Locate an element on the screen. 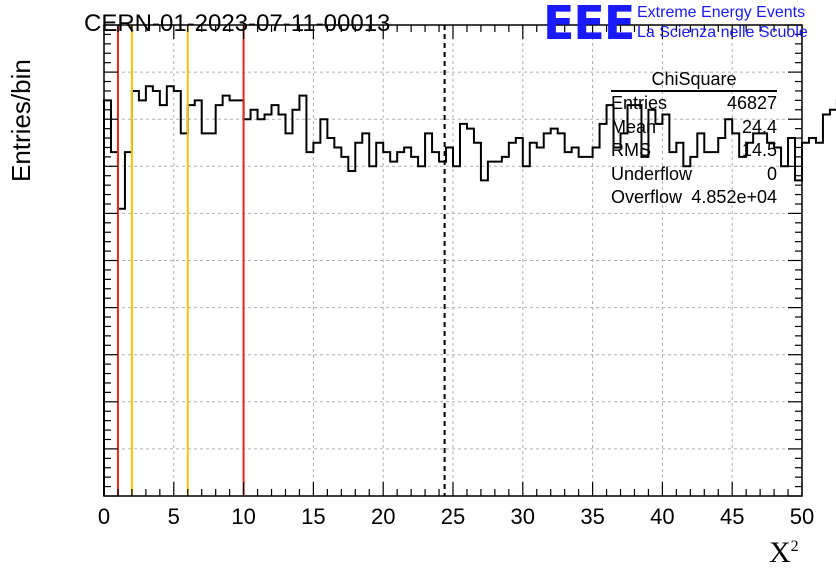 The image size is (836, 572). stats-value: 14.5 is located at coordinates (759, 150).